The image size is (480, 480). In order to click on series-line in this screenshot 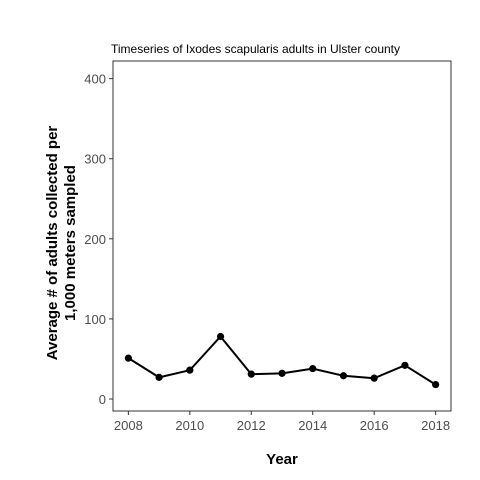, I will do `click(282, 360)`.